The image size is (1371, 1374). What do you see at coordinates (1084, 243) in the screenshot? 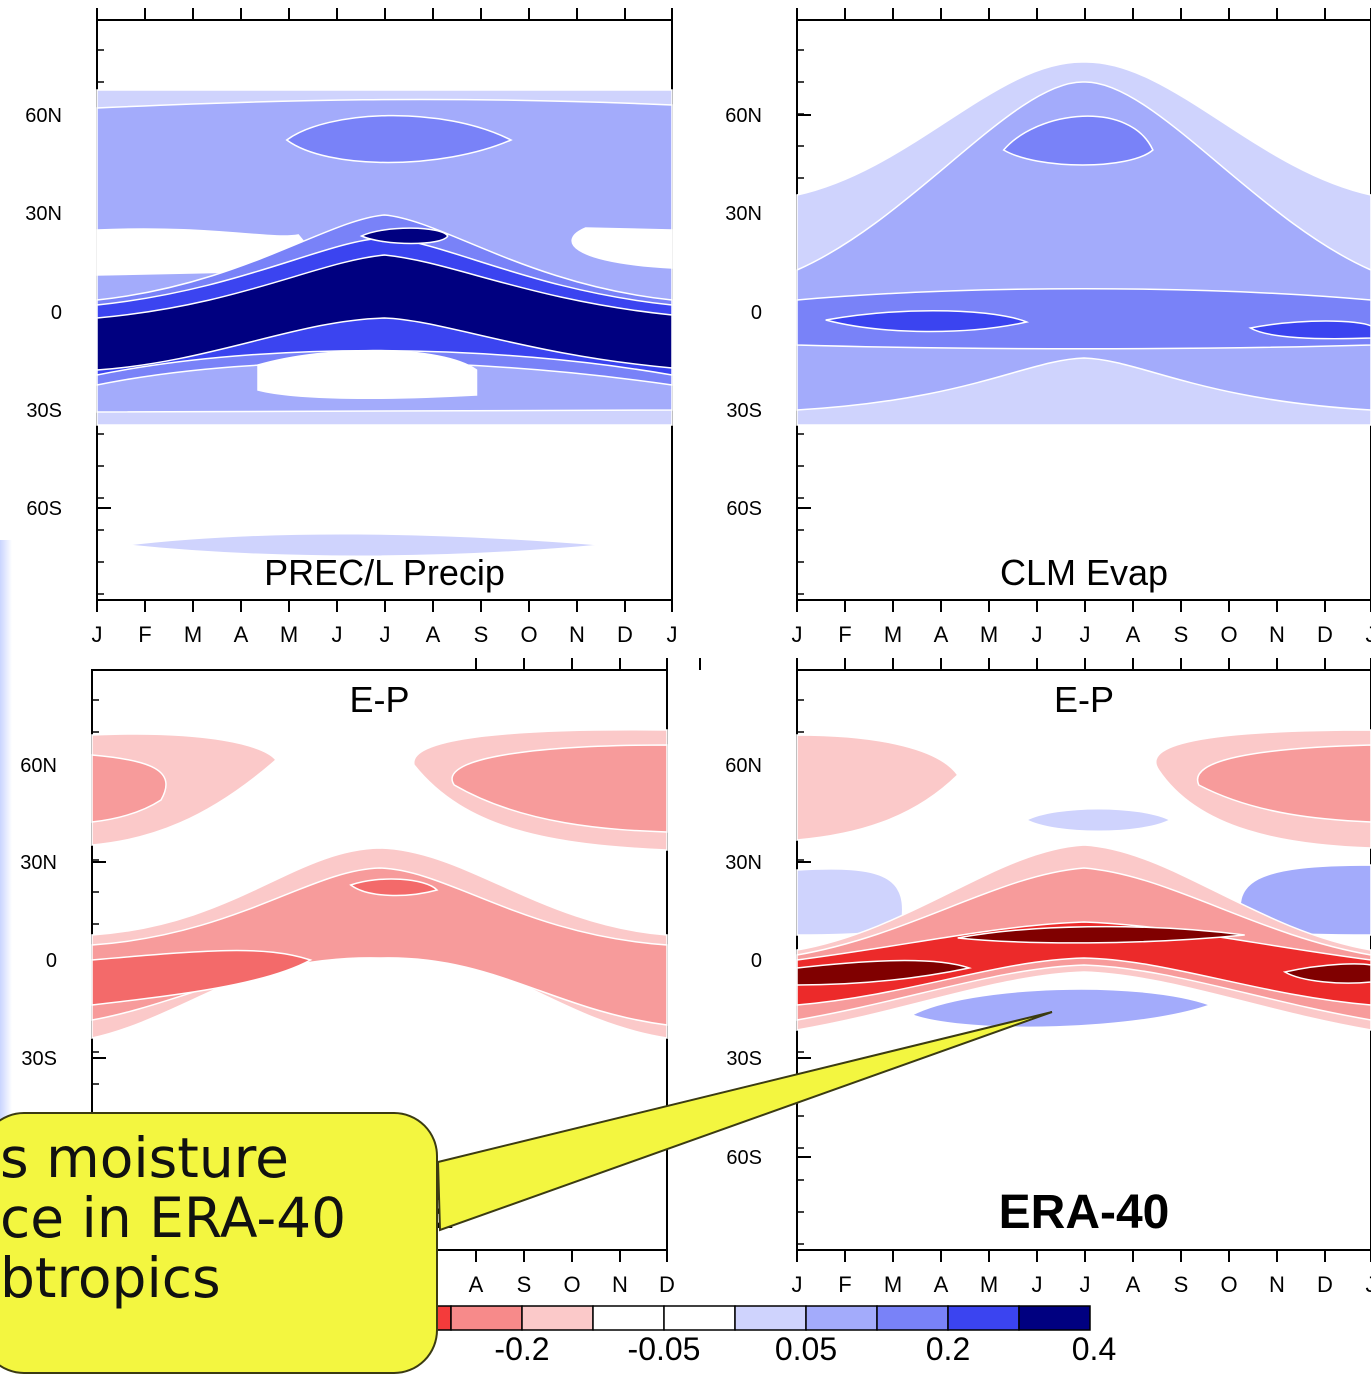
I see `contour-fill-tr` at bounding box center [1084, 243].